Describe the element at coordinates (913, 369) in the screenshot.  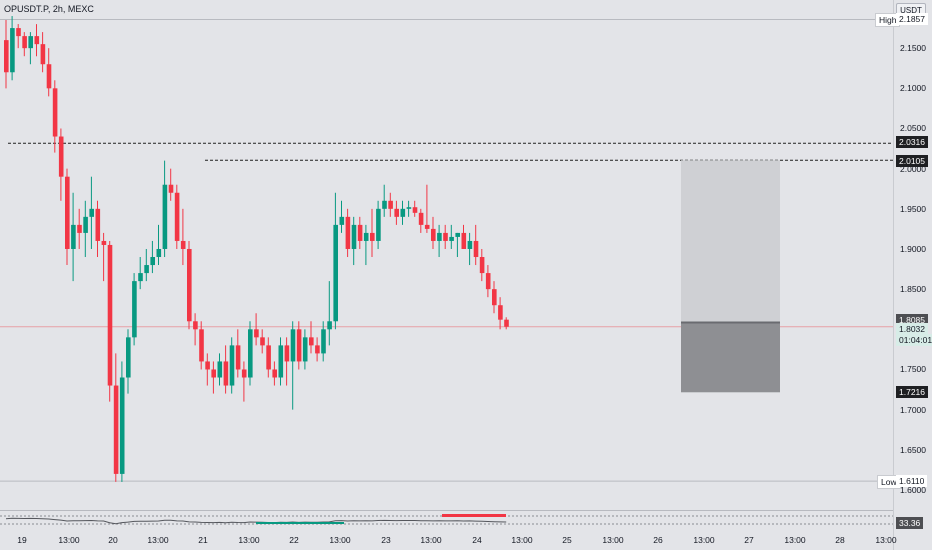
I see `price-tick: 1.7500` at that location.